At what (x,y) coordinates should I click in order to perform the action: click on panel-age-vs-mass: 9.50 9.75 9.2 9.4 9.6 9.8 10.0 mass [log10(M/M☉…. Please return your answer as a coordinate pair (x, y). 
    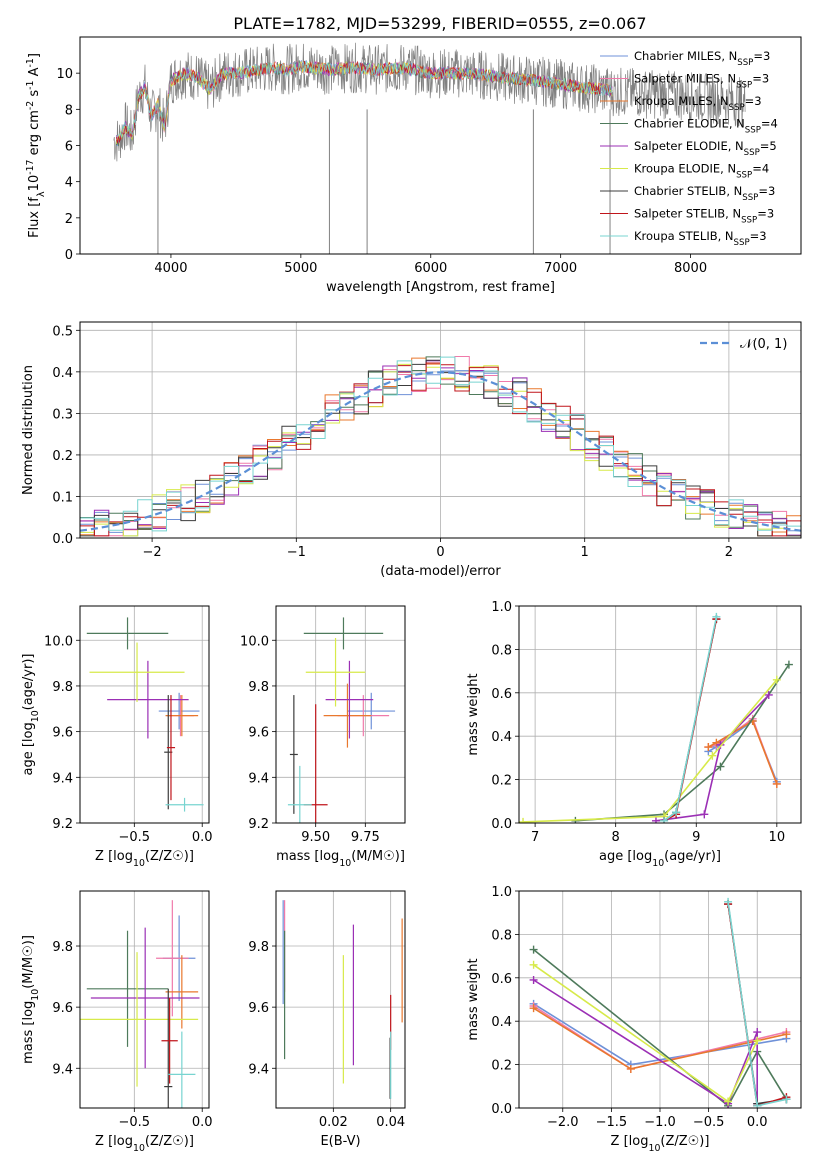
    Looking at the image, I should click on (323, 737).